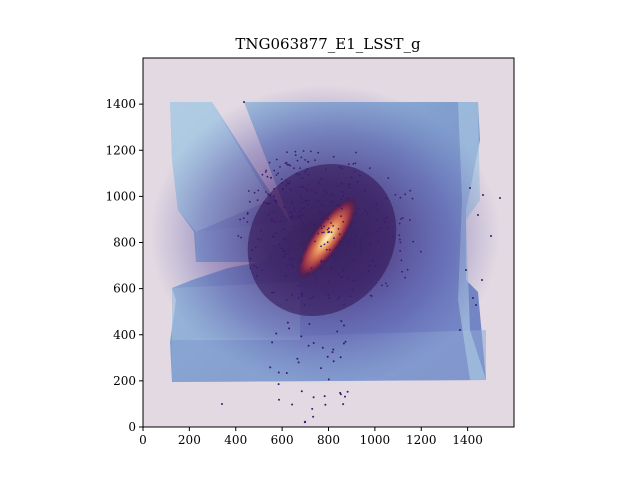  I want to click on y-tick-label: 0, so click(132, 427).